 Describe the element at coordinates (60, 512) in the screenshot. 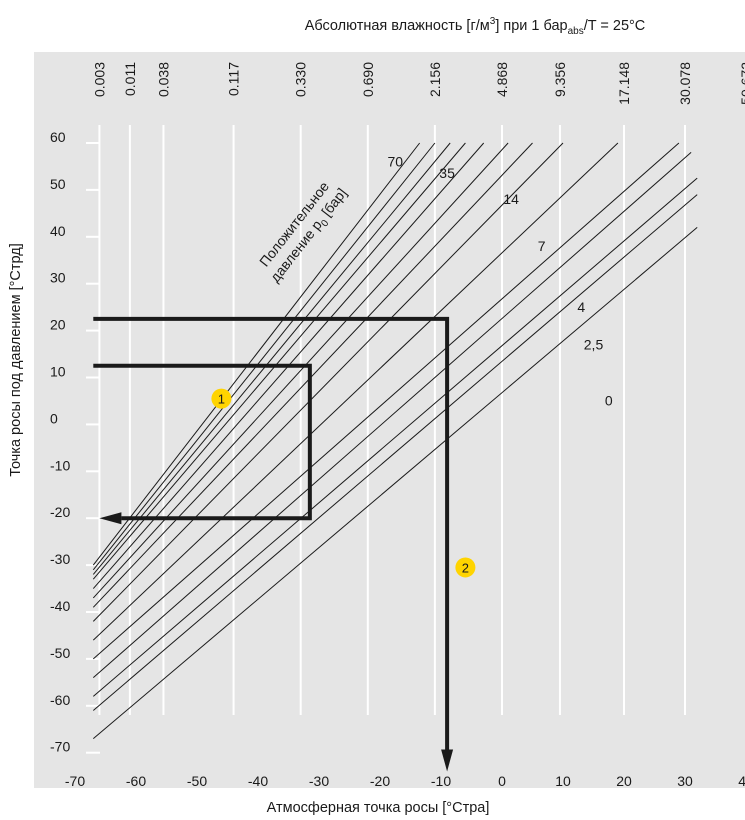

I see `y-tick-label: -20` at that location.